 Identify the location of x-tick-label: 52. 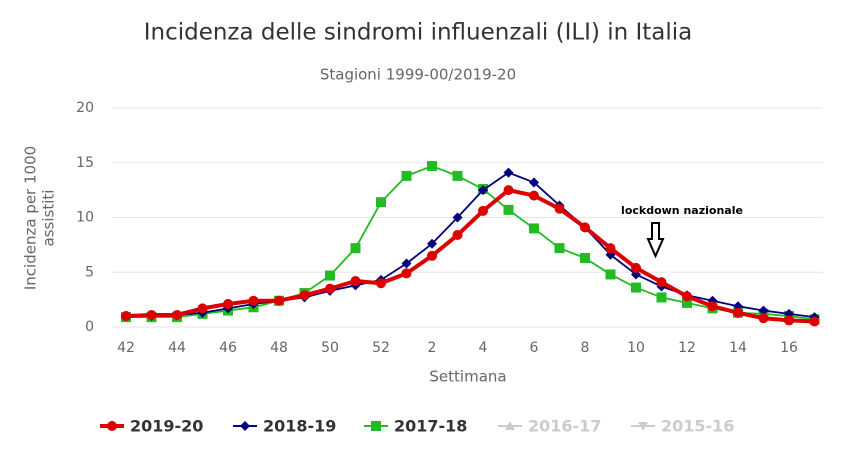
(381, 348).